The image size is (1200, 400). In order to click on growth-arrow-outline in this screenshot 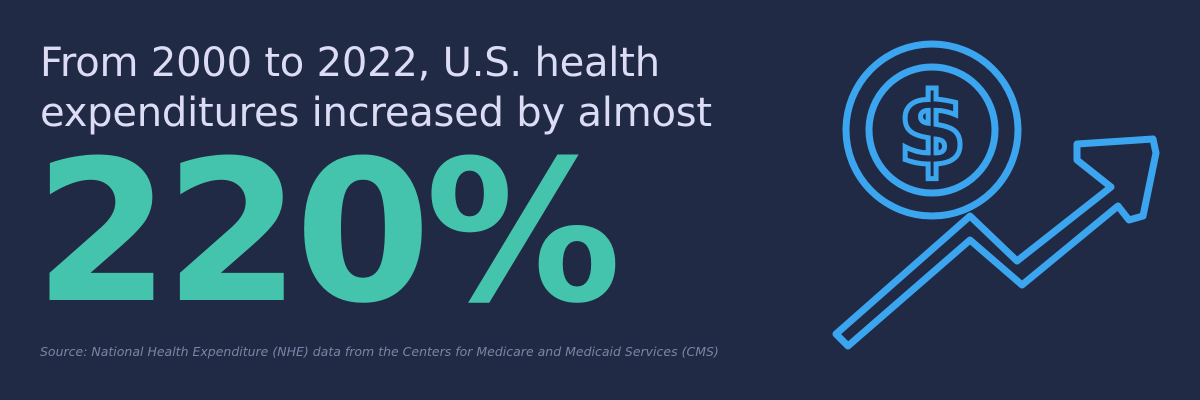, I will do `click(996, 242)`.